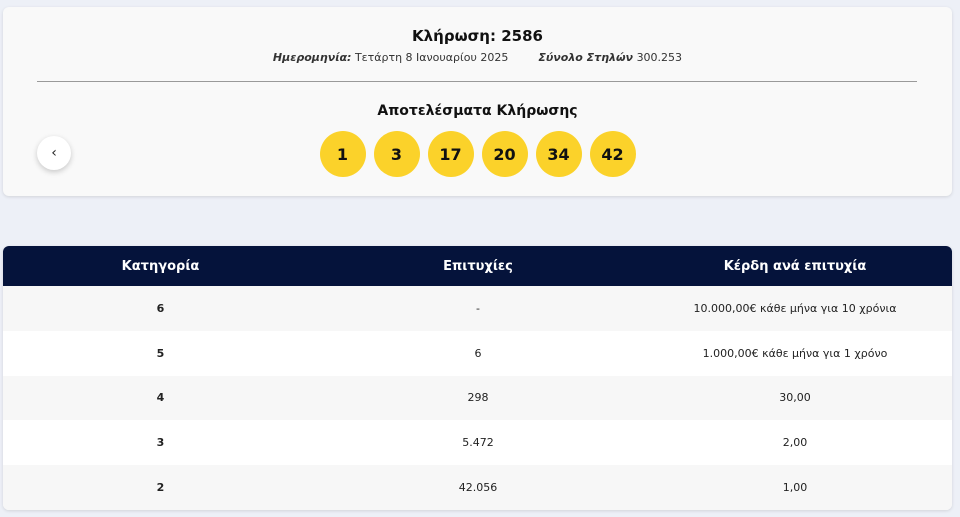  I want to click on date-label: Ημερομηνία:, so click(312, 57).